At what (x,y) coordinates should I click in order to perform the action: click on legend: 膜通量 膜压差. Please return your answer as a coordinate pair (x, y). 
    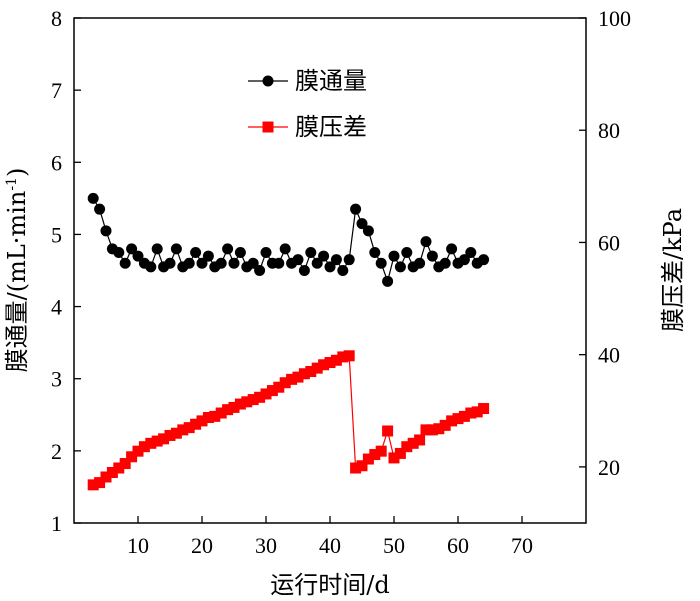
    Looking at the image, I should click on (307, 104).